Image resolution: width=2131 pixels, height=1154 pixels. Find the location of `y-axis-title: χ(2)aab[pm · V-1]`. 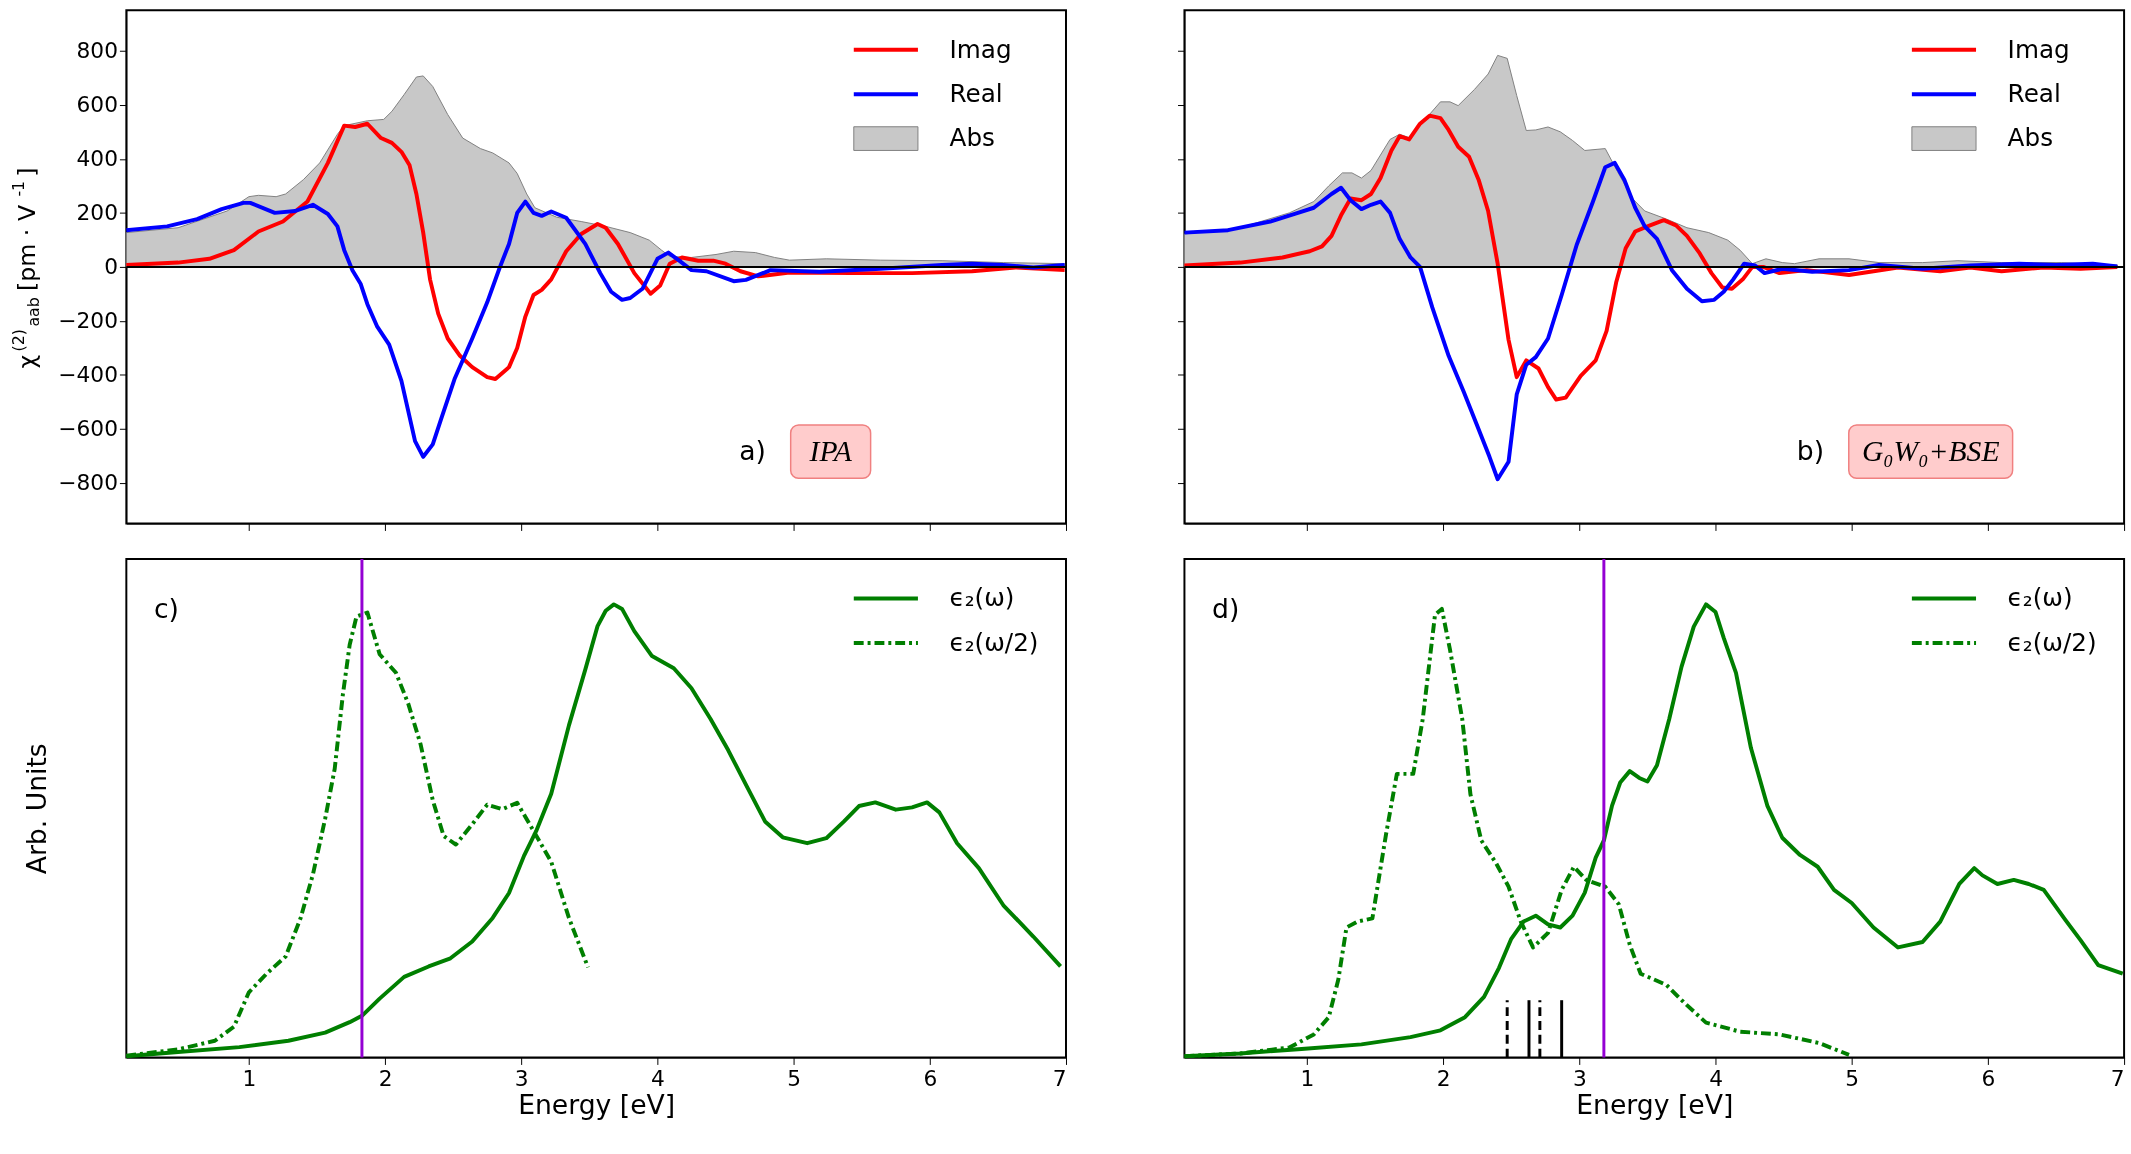

y-axis-title: χ(2)aab[pm · V-1] is located at coordinates (26, 268).